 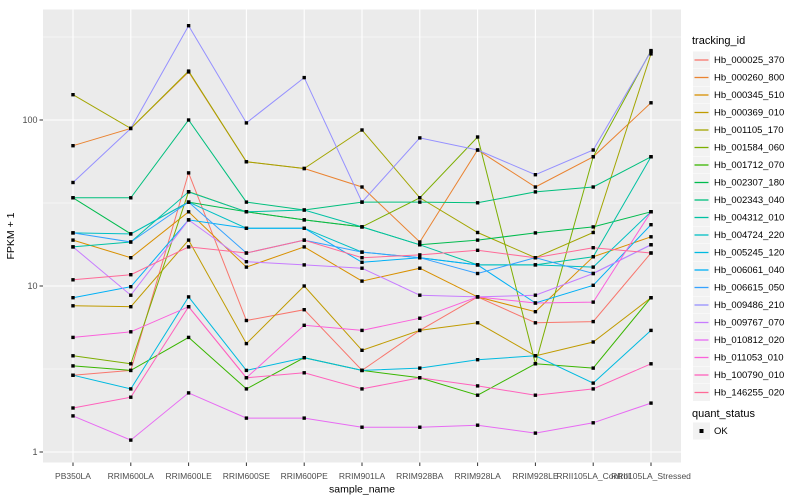 What do you see at coordinates (535, 476) in the screenshot?
I see `x-tick-label: RRIM928LE` at bounding box center [535, 476].